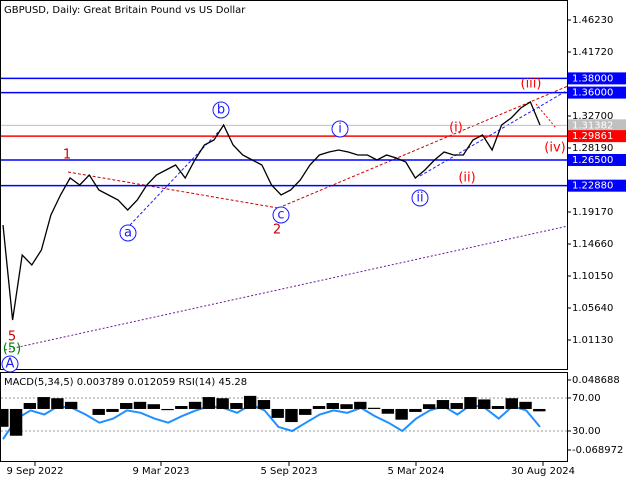 Image resolution: width=640 pixels, height=480 pixels. I want to click on wave-label: a, so click(128, 233).